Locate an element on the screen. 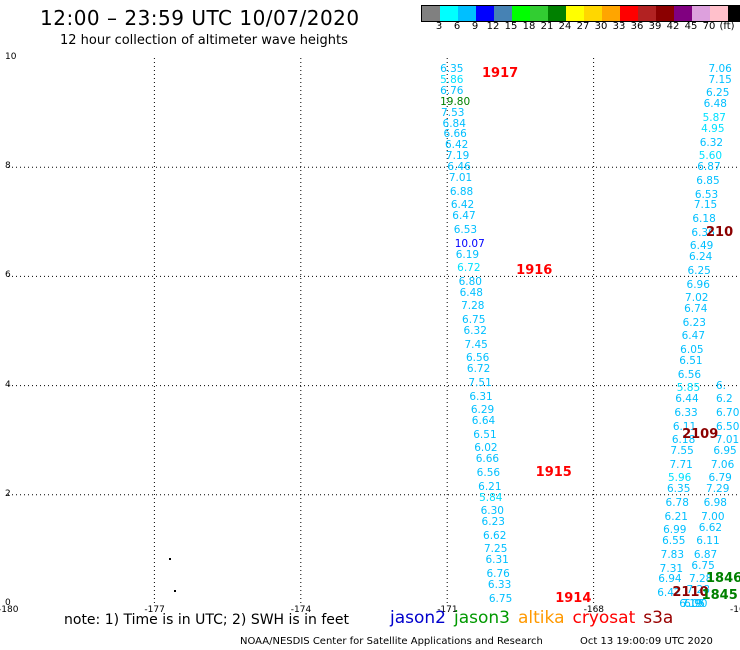  wave-height-value: 6.56 is located at coordinates (488, 472).